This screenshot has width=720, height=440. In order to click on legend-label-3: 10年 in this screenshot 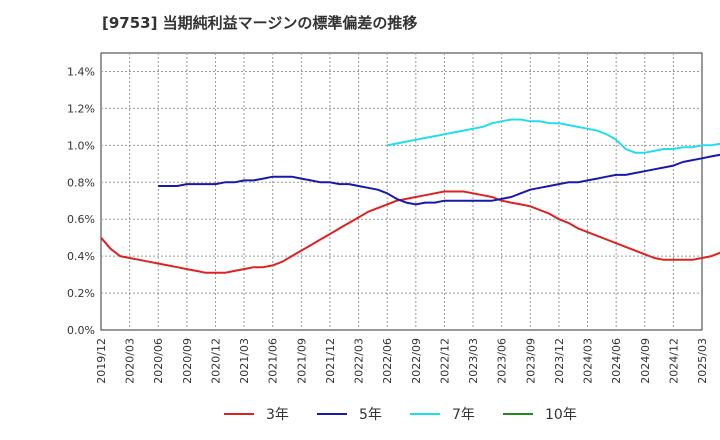, I will do `click(561, 415)`.